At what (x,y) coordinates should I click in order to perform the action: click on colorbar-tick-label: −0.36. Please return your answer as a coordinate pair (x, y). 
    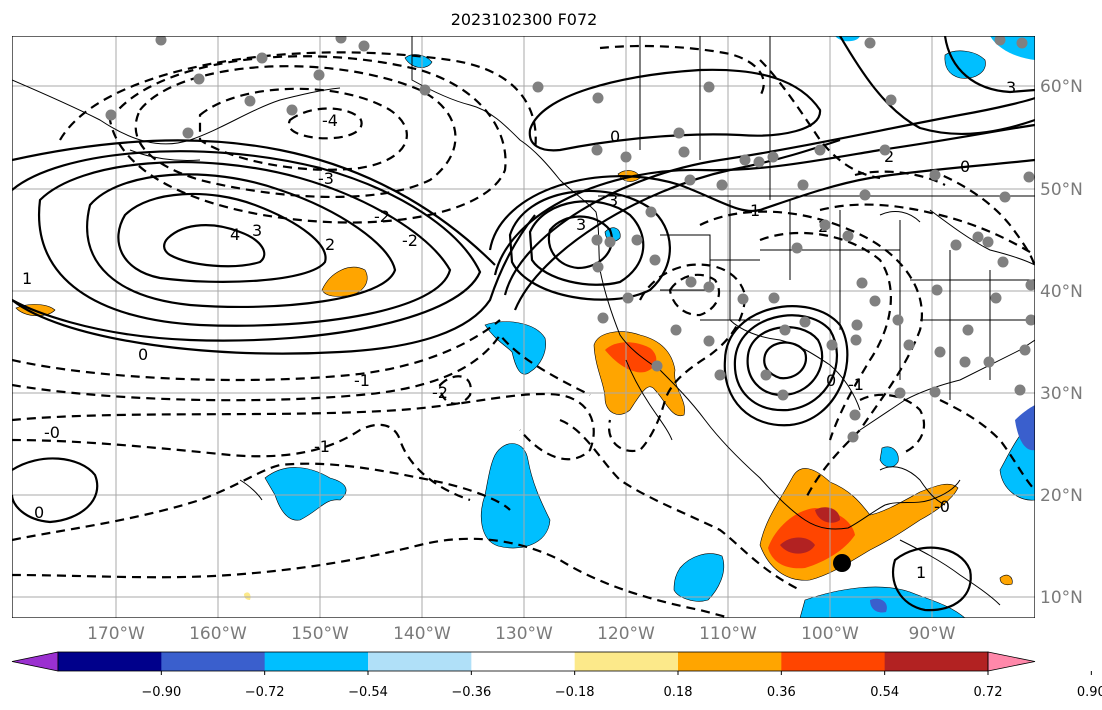
    Looking at the image, I should click on (471, 692).